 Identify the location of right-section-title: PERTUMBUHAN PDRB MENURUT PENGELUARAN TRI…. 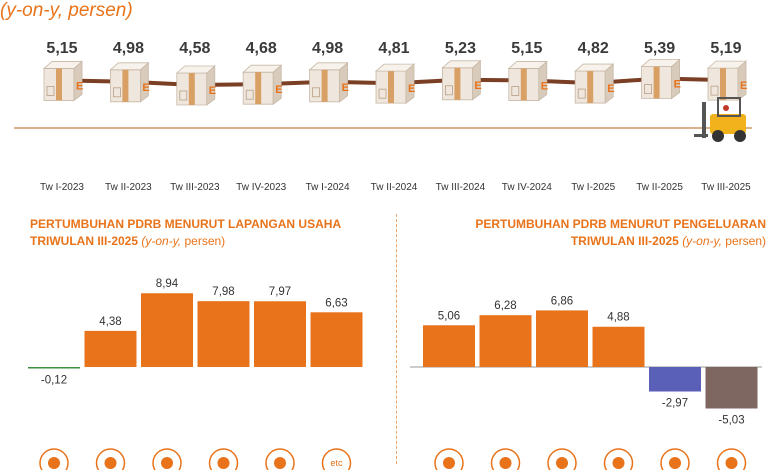
(620, 233).